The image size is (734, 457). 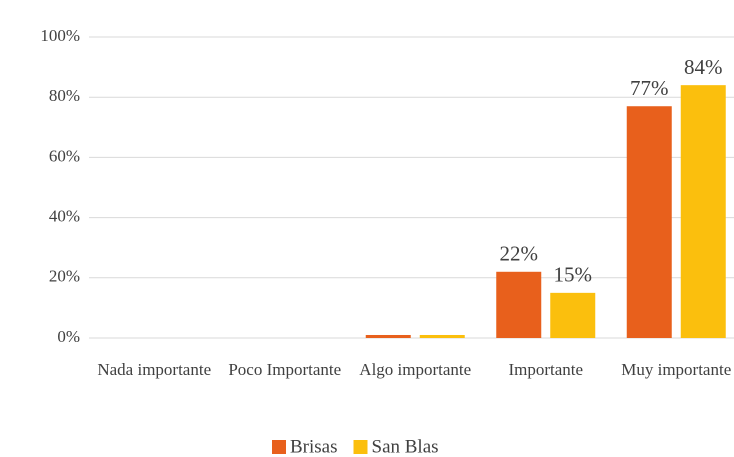 I want to click on data-label: 22%, so click(x=519, y=254).